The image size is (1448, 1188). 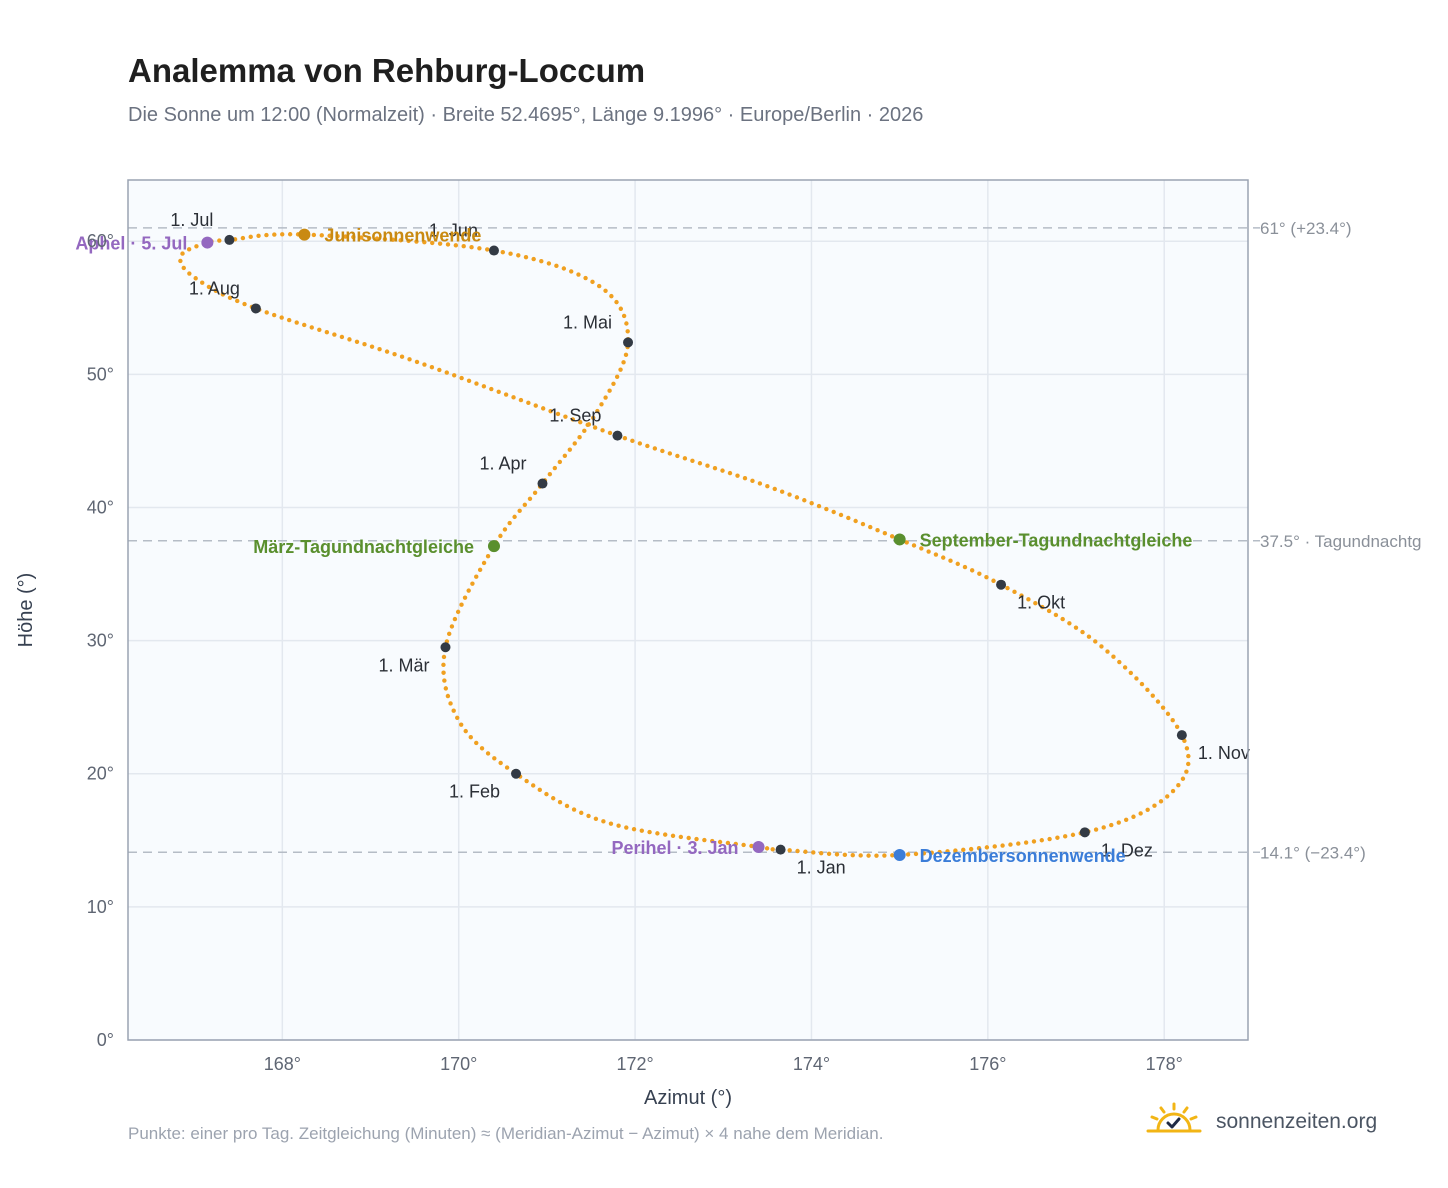 What do you see at coordinates (26, 610) in the screenshot?
I see `y-axis-title: Höhe (°)` at bounding box center [26, 610].